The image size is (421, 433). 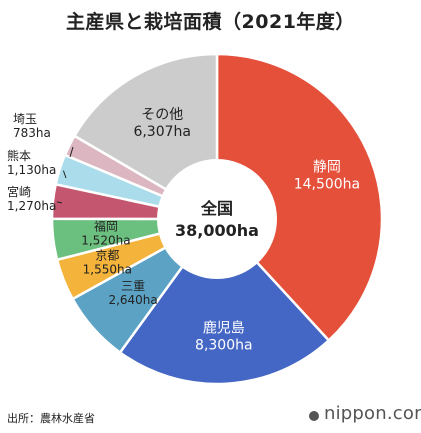 What do you see at coordinates (19, 155) in the screenshot?
I see `slice-name-label-6: 熊本` at bounding box center [19, 155].